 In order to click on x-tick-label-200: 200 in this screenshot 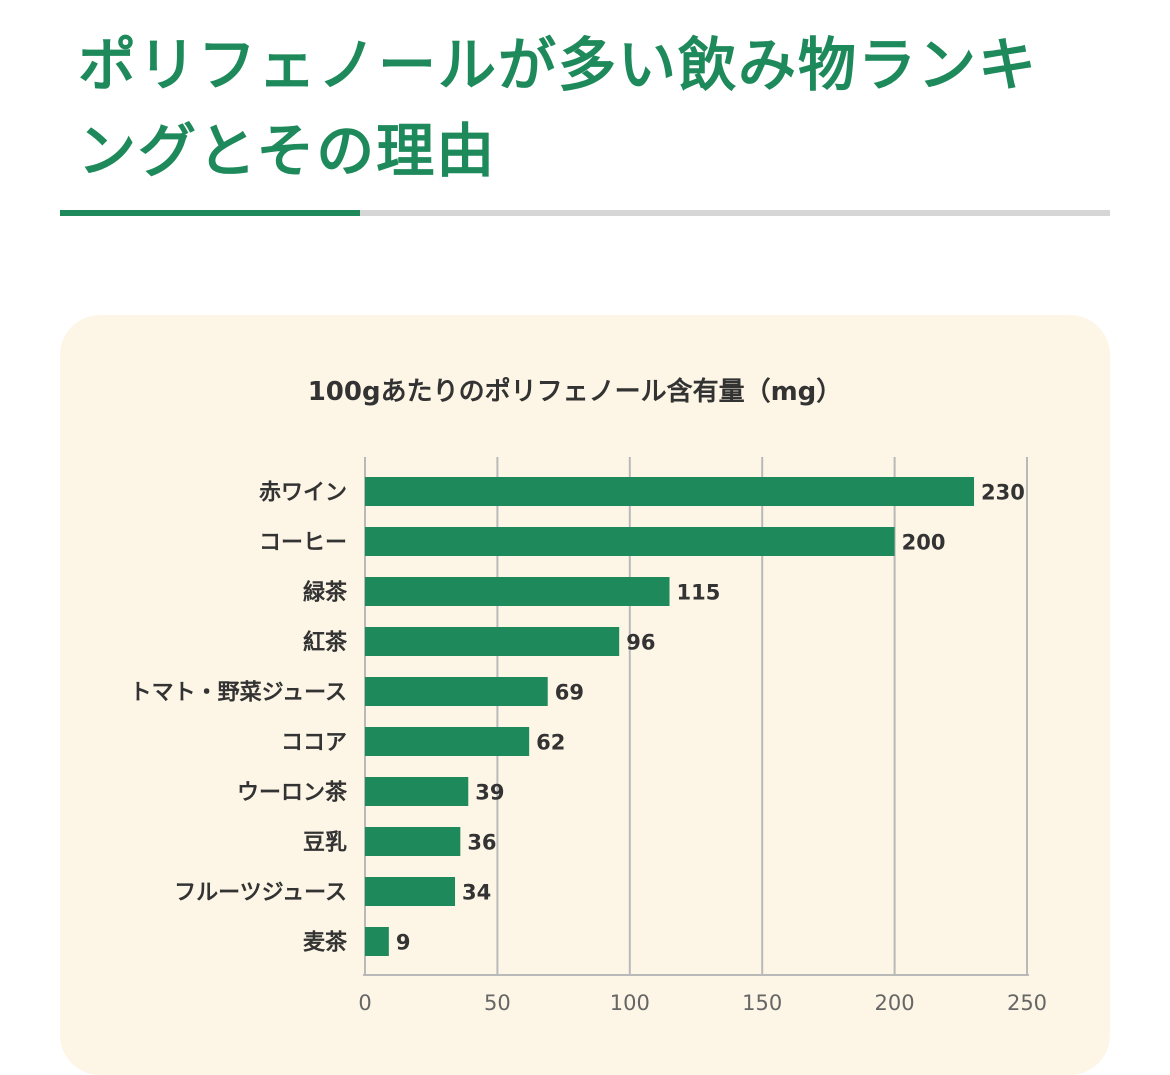, I will do `click(895, 1003)`.